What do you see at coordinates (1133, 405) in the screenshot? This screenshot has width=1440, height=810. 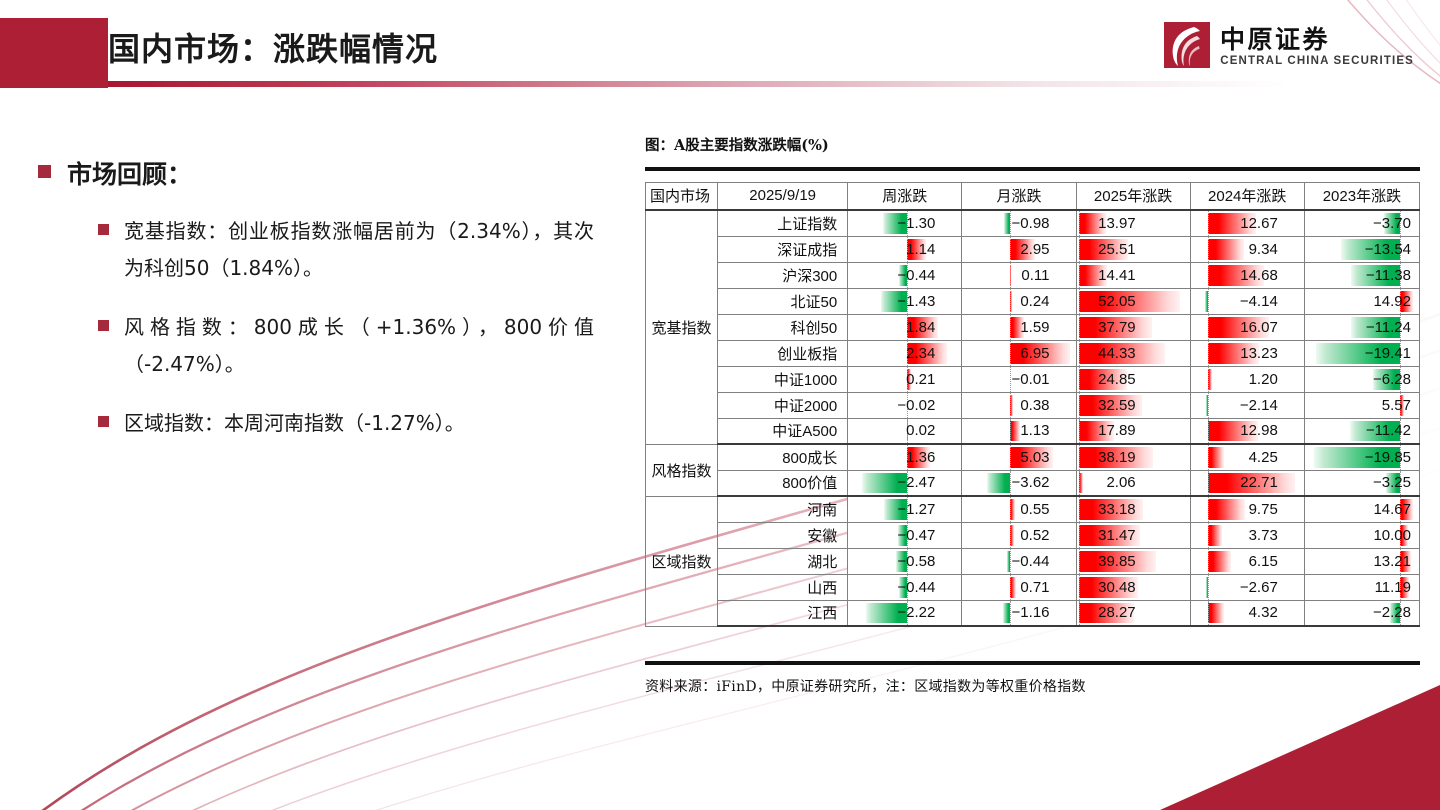 I see `cell-y2025: 32.59` at bounding box center [1133, 405].